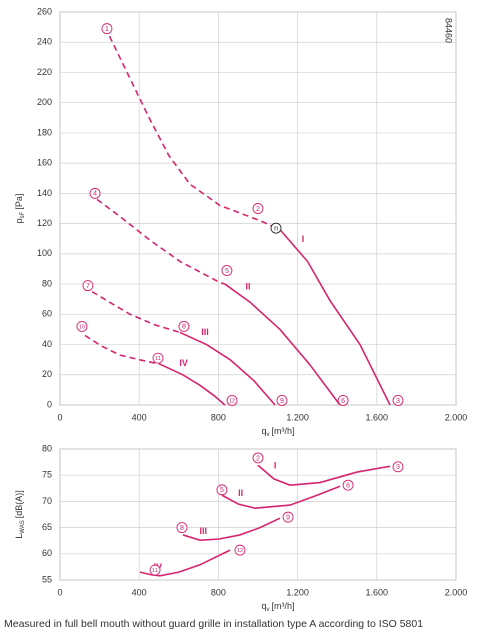 The image size is (502, 642). I want to click on y-tick-label: 70, so click(47, 501).